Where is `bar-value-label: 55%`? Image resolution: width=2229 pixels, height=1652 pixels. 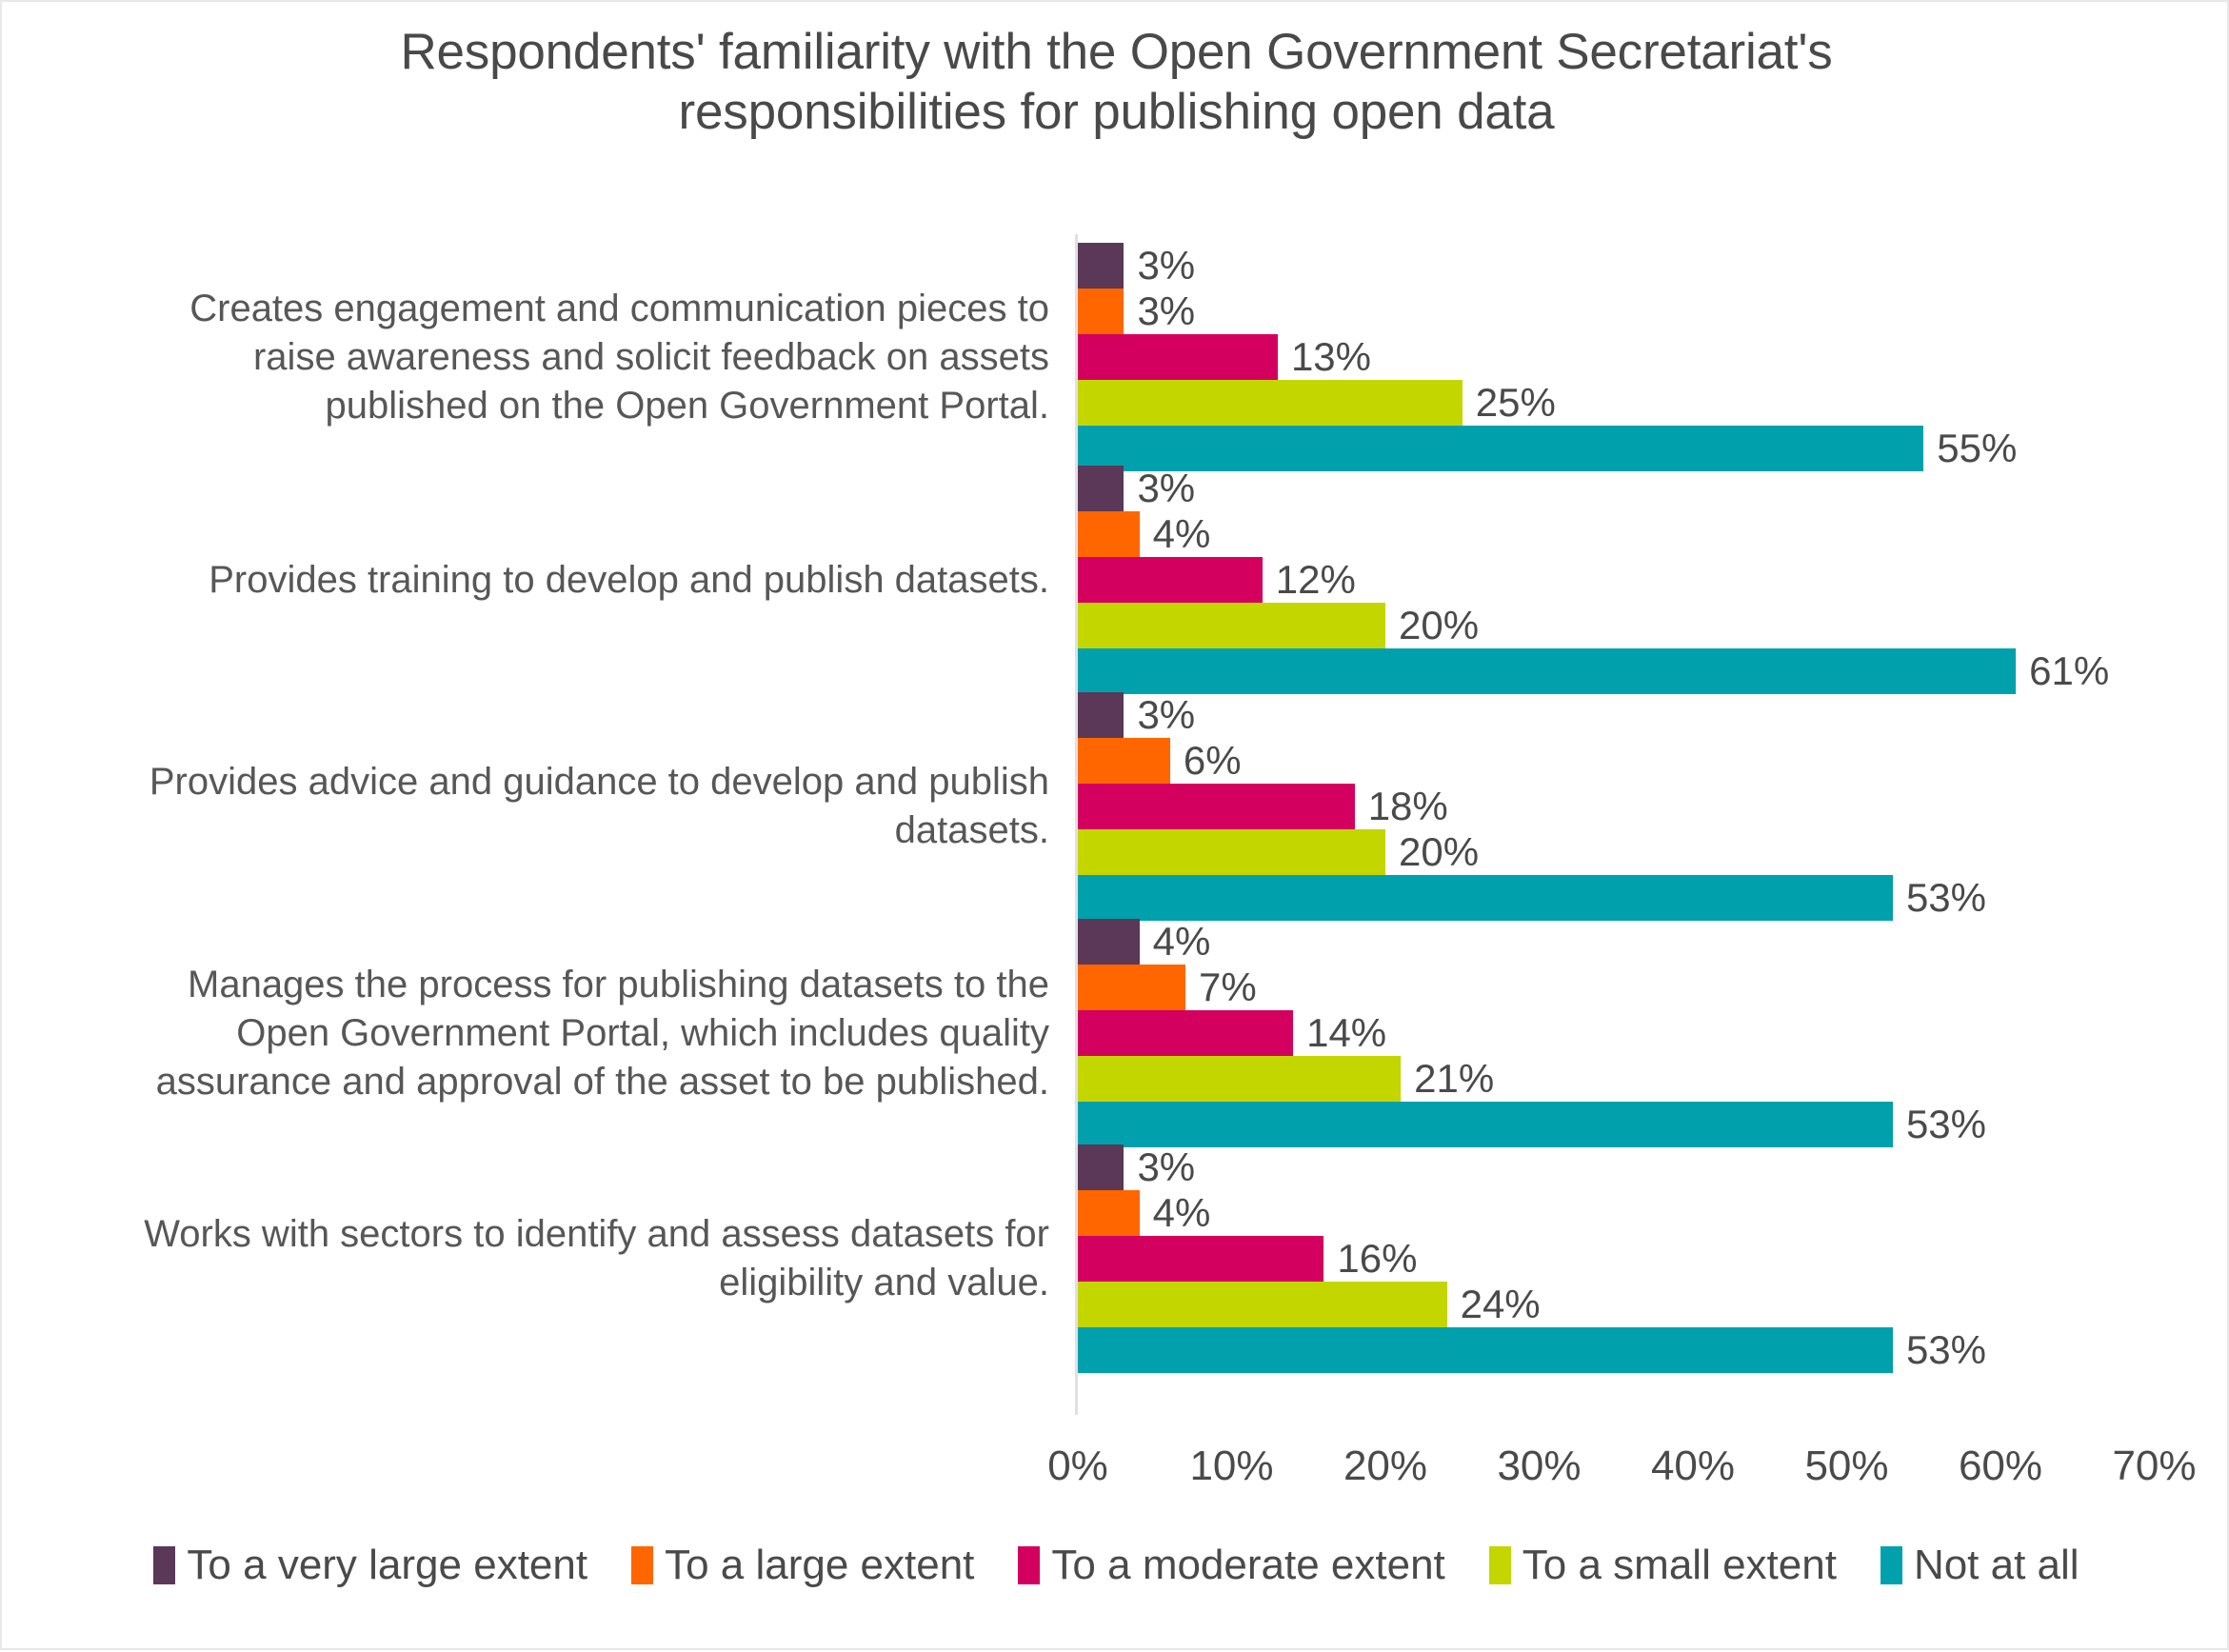 bar-value-label: 55% is located at coordinates (1977, 448).